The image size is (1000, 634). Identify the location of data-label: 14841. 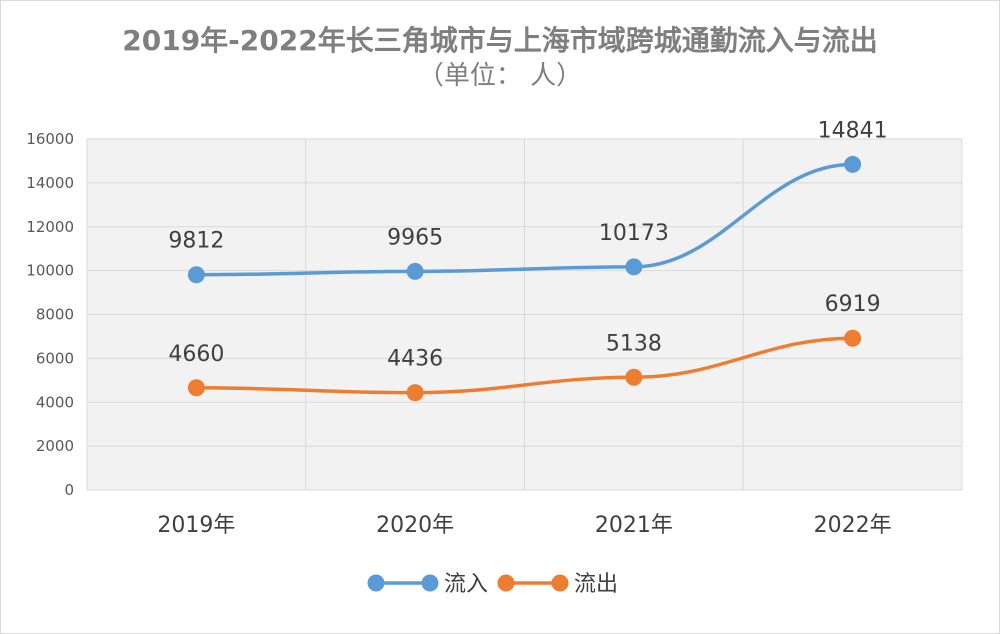
(853, 130).